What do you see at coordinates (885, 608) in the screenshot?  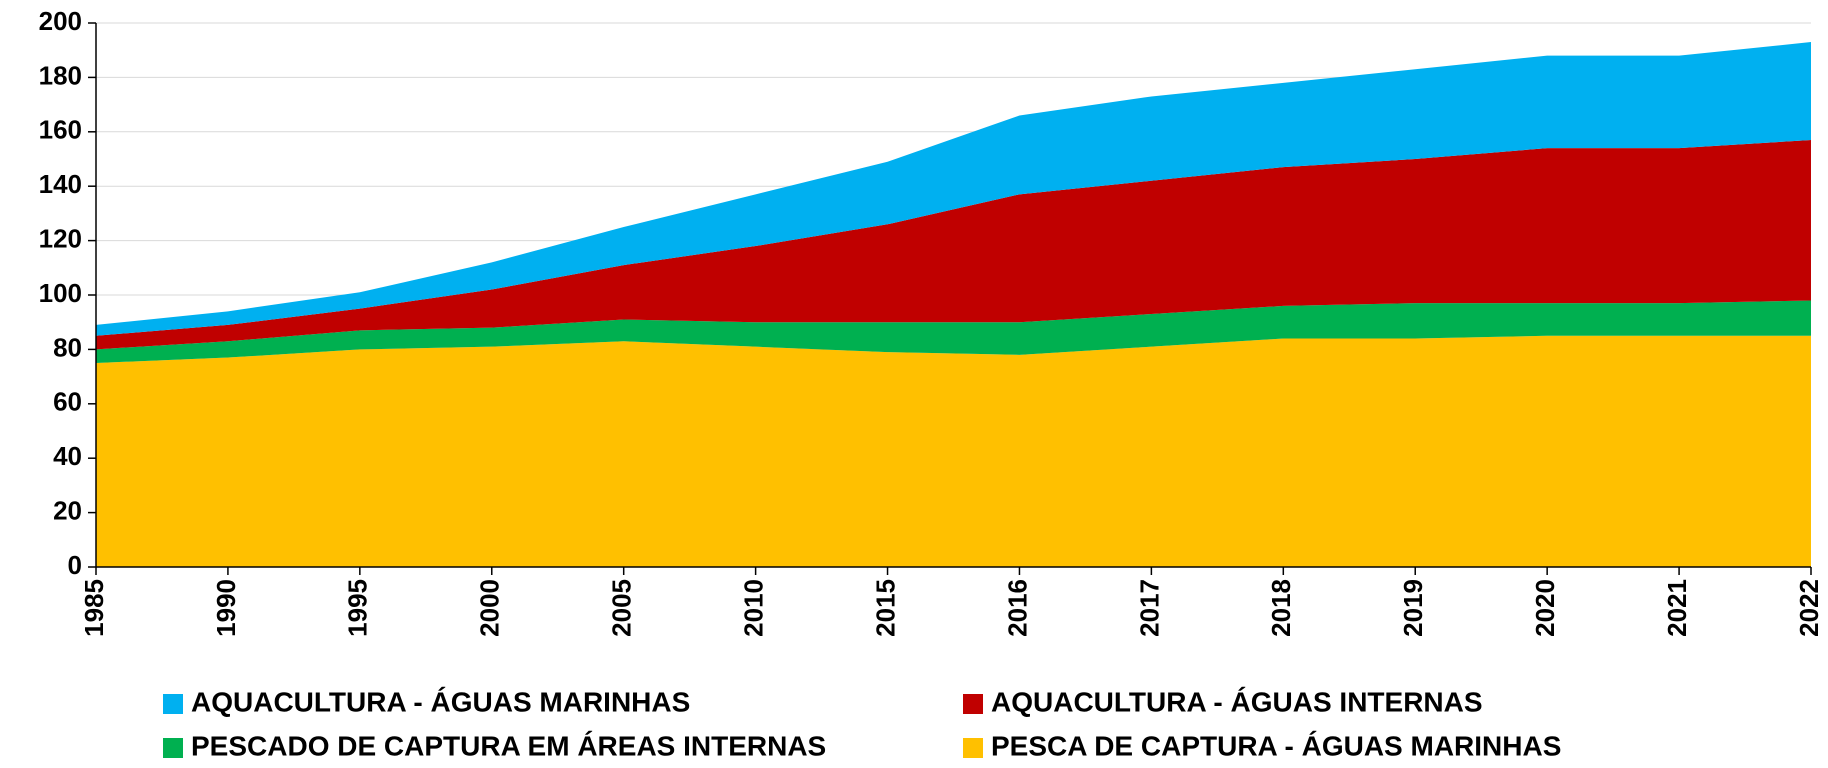 I see `x-tick-label: 2015` at bounding box center [885, 608].